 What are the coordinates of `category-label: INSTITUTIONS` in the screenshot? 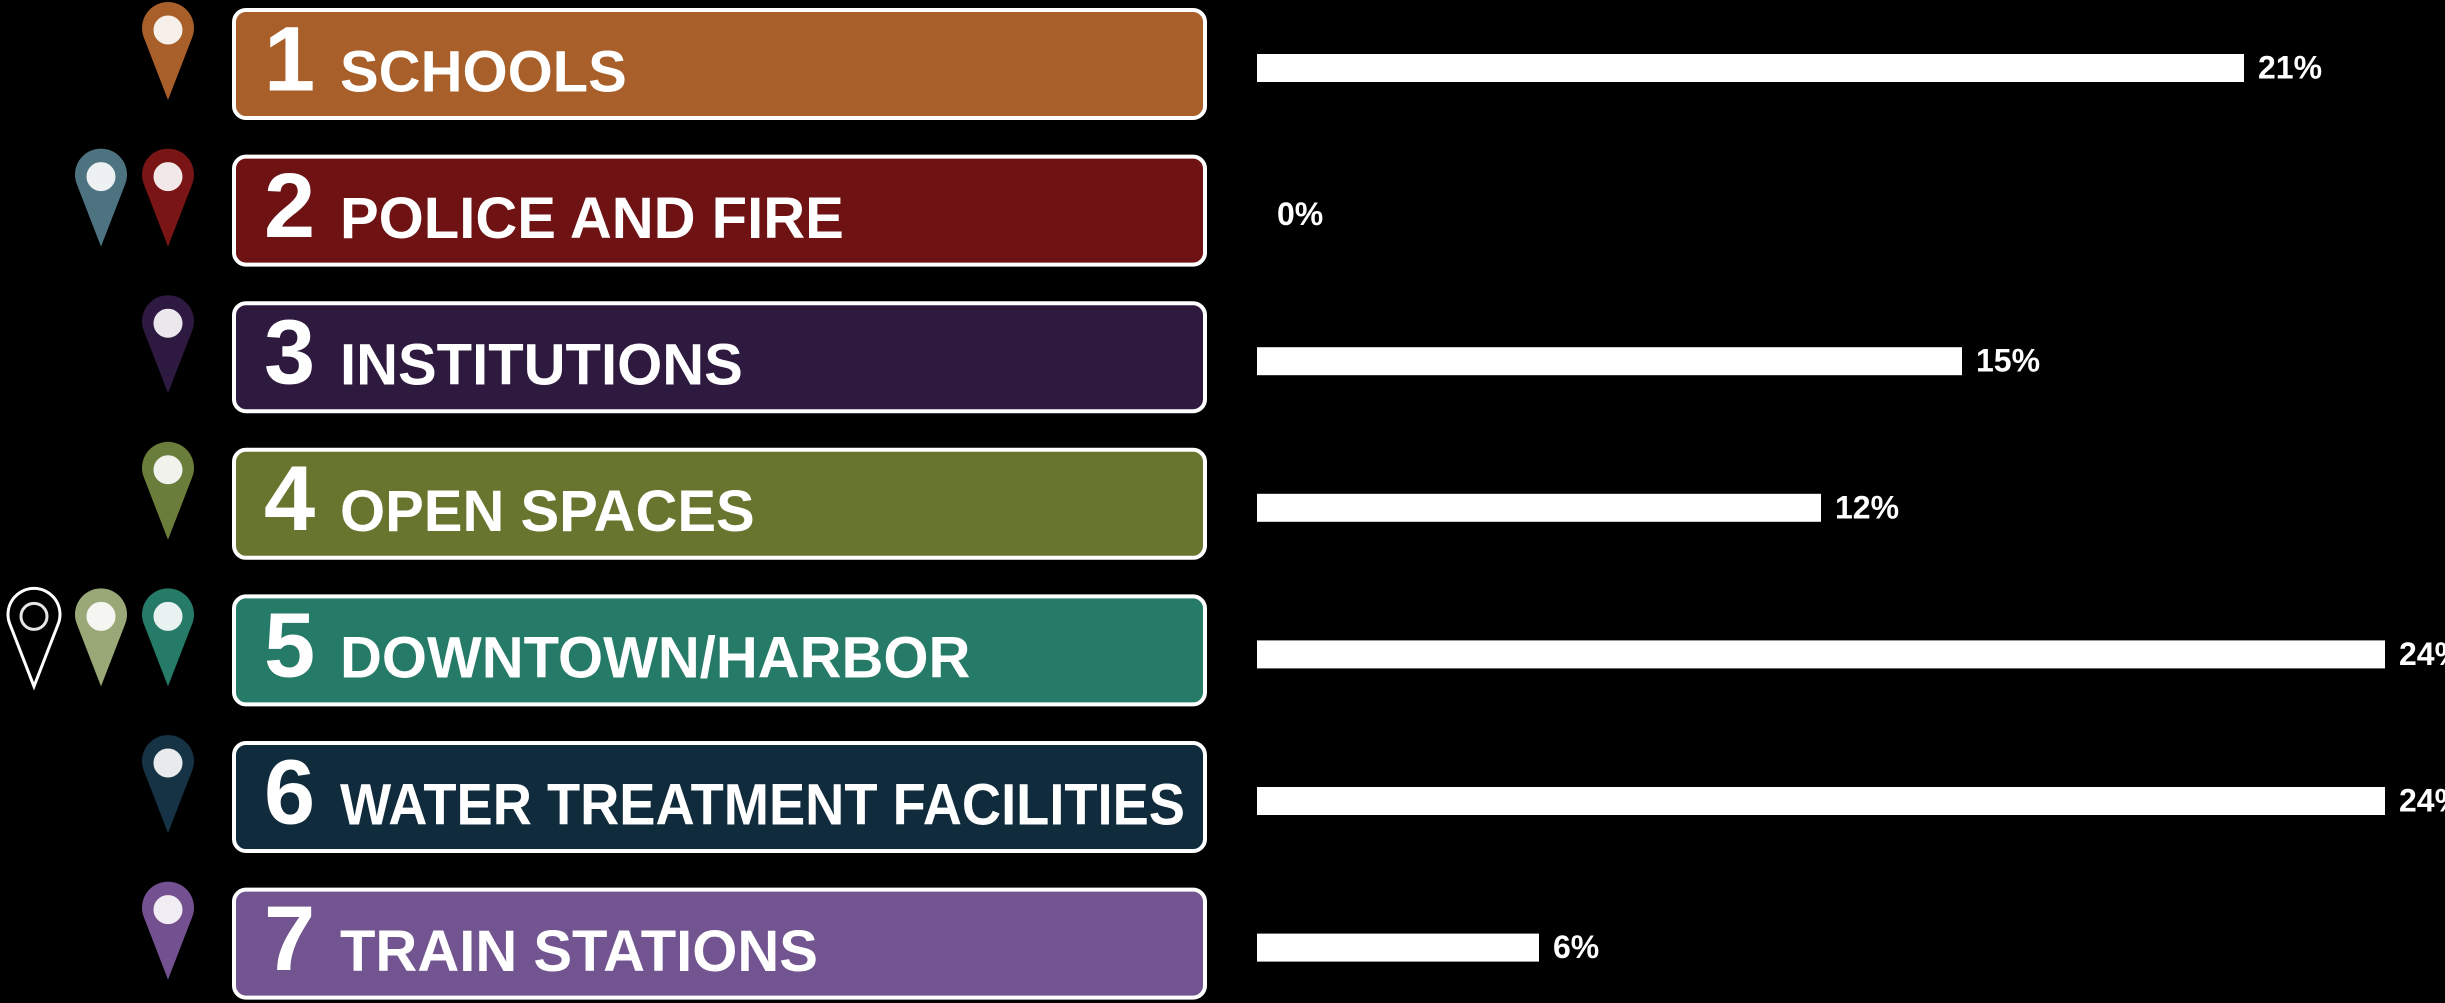 It's located at (541, 365).